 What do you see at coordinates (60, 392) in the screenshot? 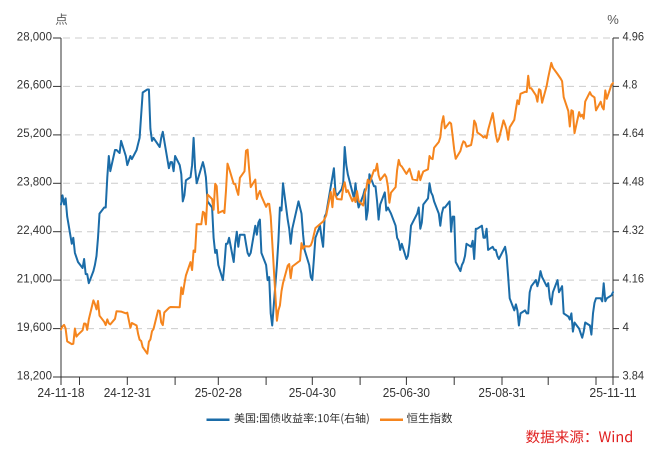
I see `svg-text: 24-11-18` at bounding box center [60, 392].